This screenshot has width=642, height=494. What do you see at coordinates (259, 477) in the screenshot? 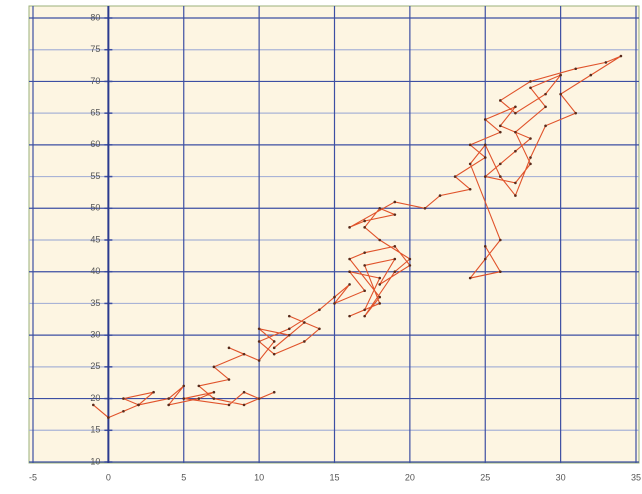
I see `x-tick-label: 10` at bounding box center [259, 477].